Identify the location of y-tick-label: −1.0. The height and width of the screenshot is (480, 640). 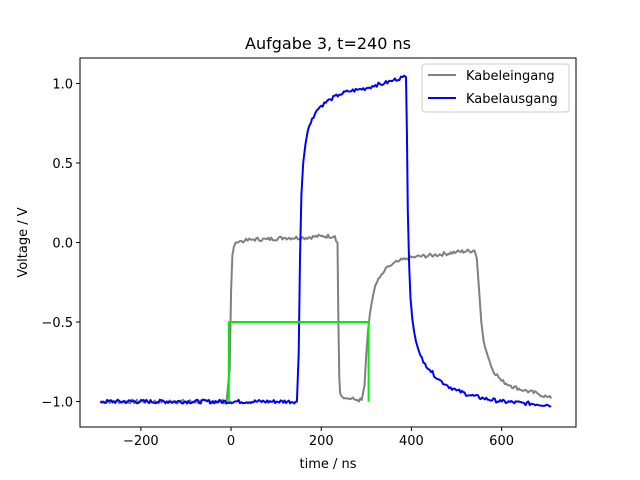
(57, 403).